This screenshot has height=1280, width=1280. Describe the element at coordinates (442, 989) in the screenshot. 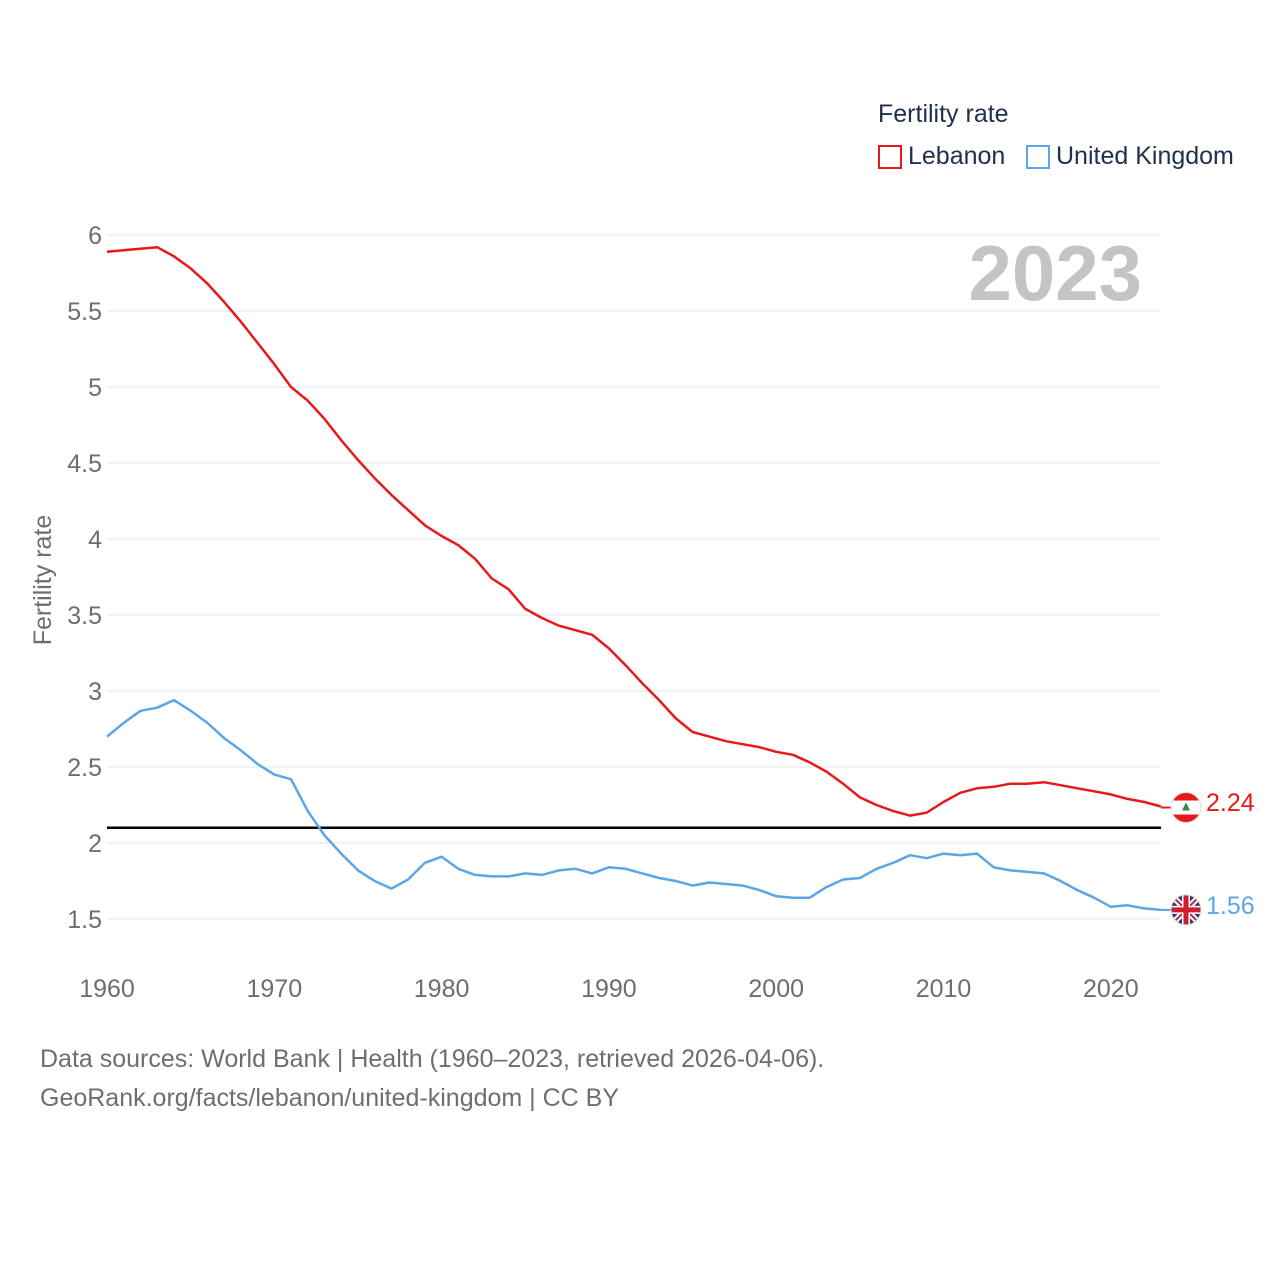

I see `x-tick-label: 1980` at that location.